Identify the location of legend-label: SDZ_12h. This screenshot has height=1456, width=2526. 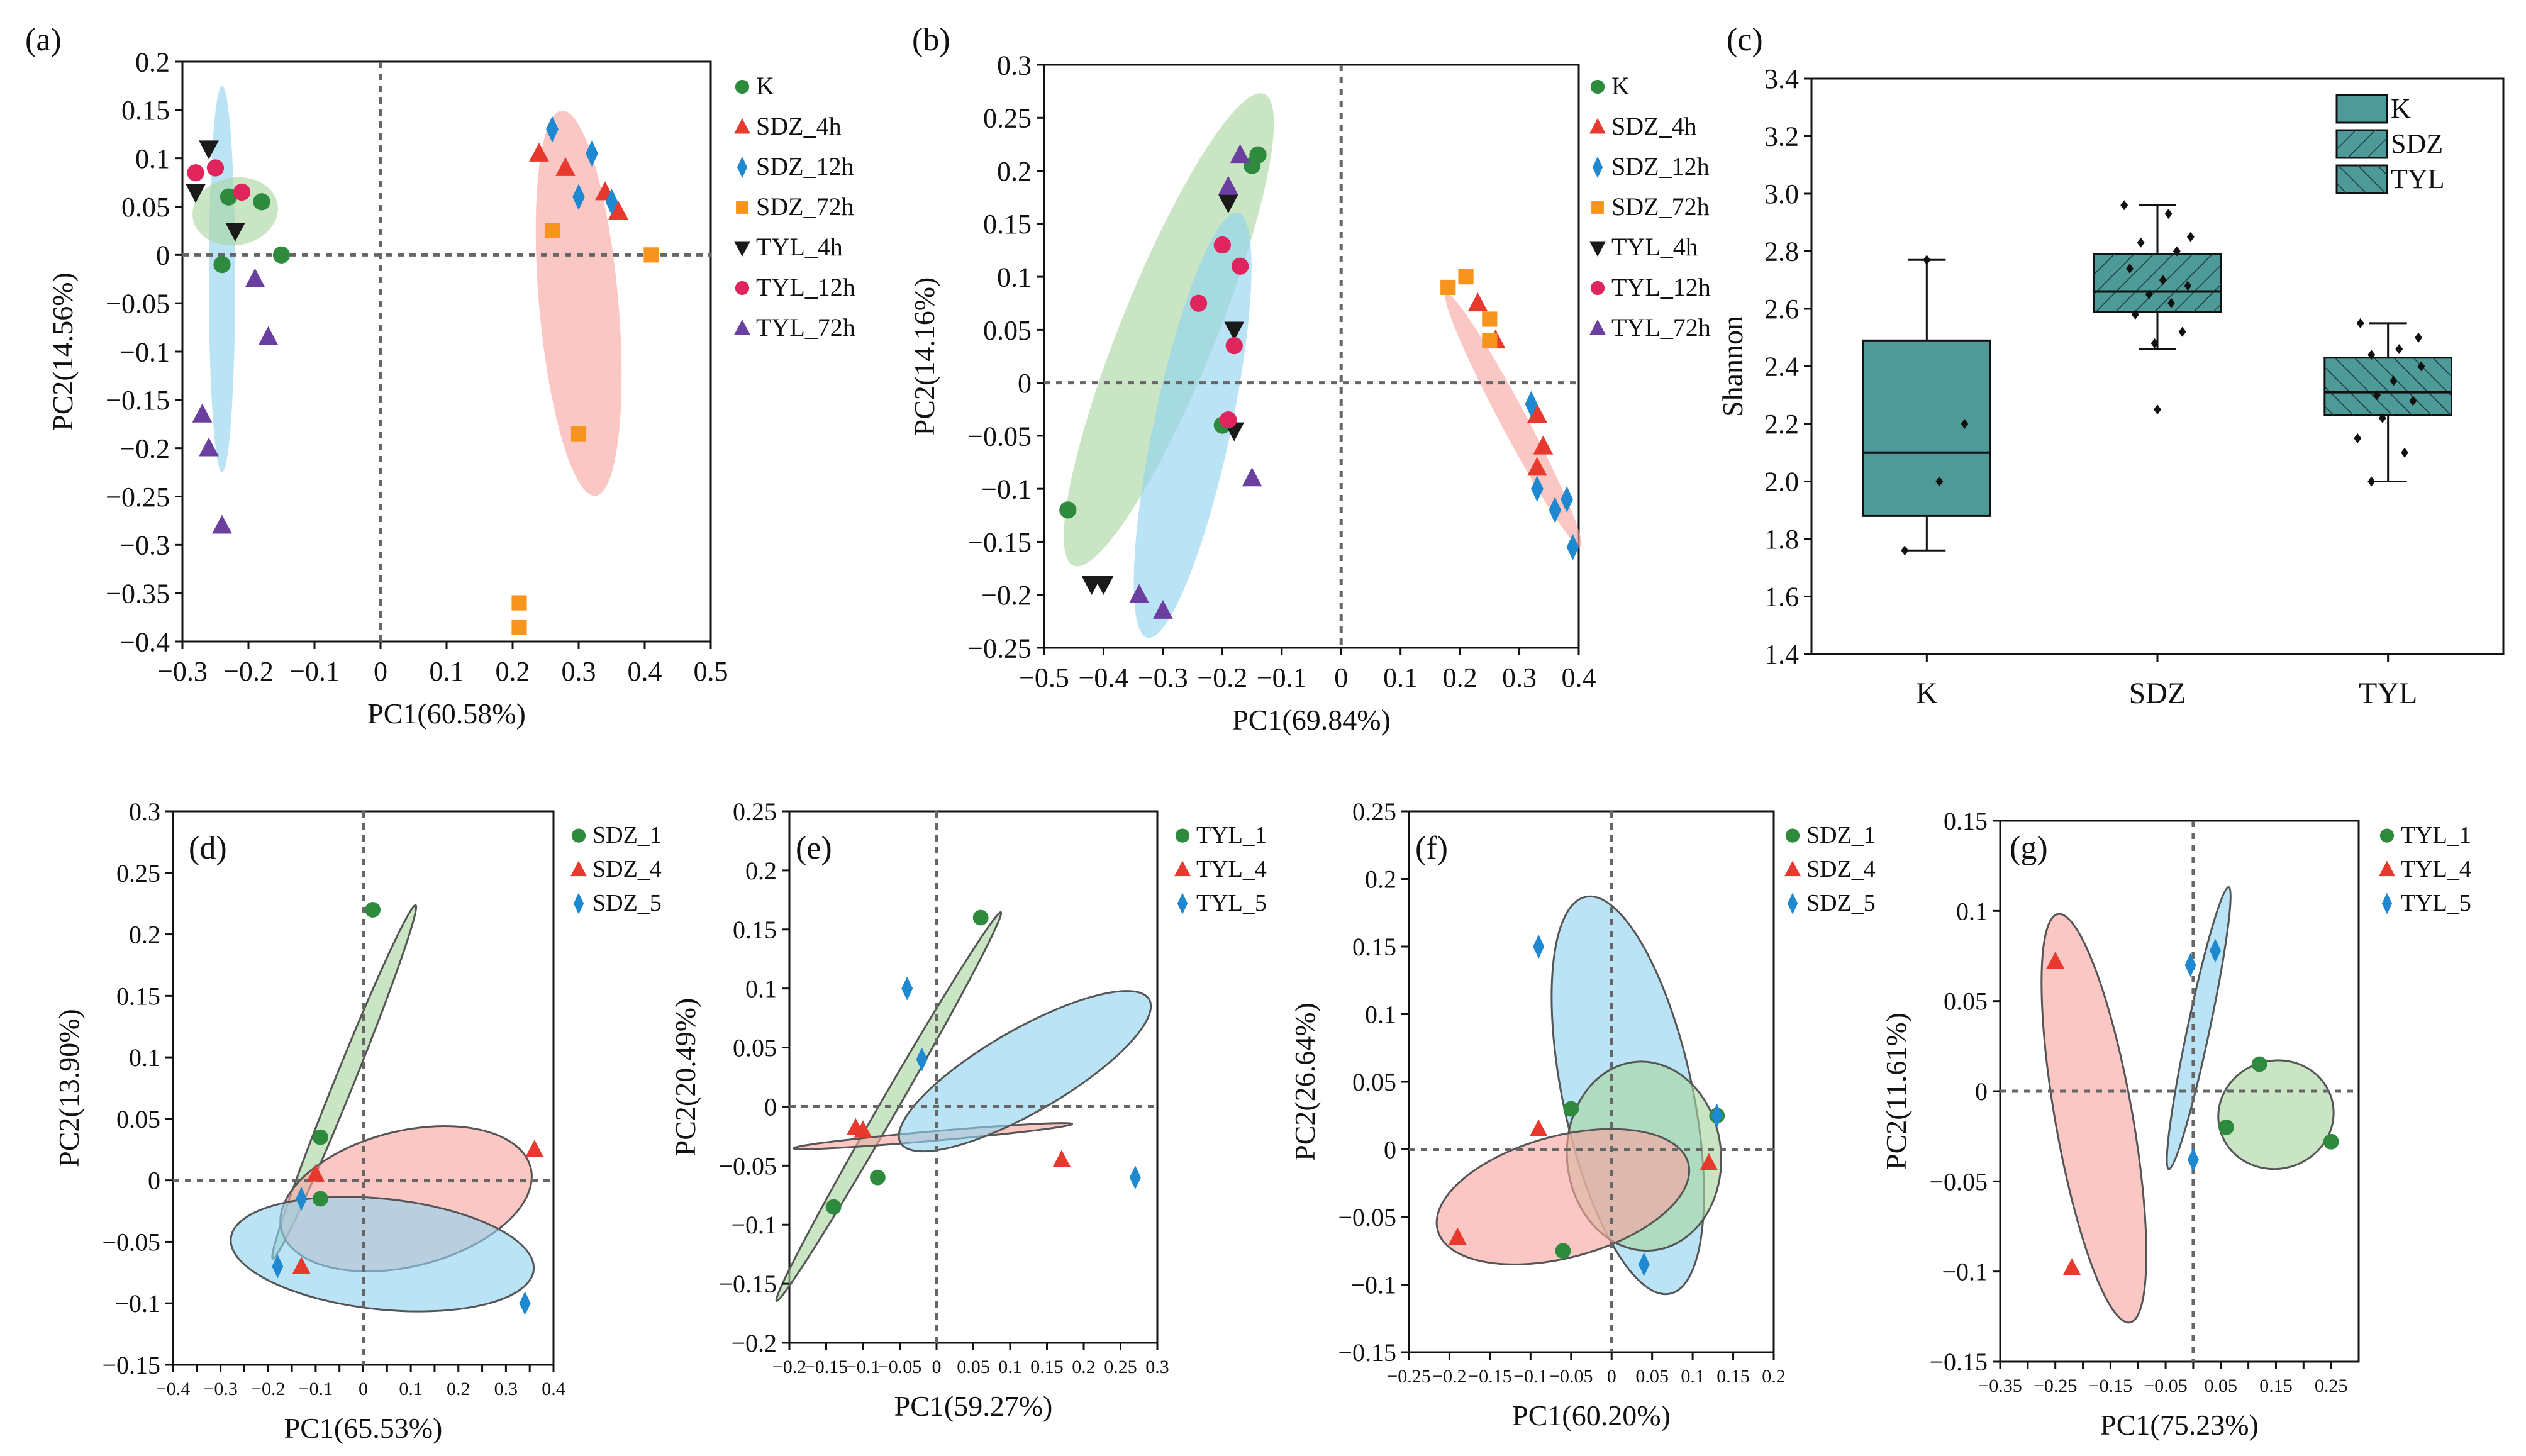
(805, 166).